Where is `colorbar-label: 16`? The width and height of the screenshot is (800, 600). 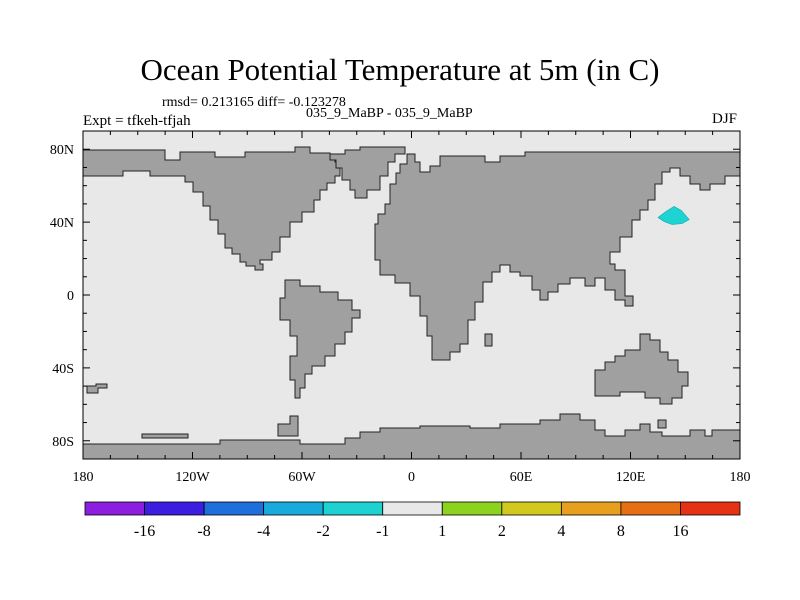 colorbar-label: 16 is located at coordinates (680, 531).